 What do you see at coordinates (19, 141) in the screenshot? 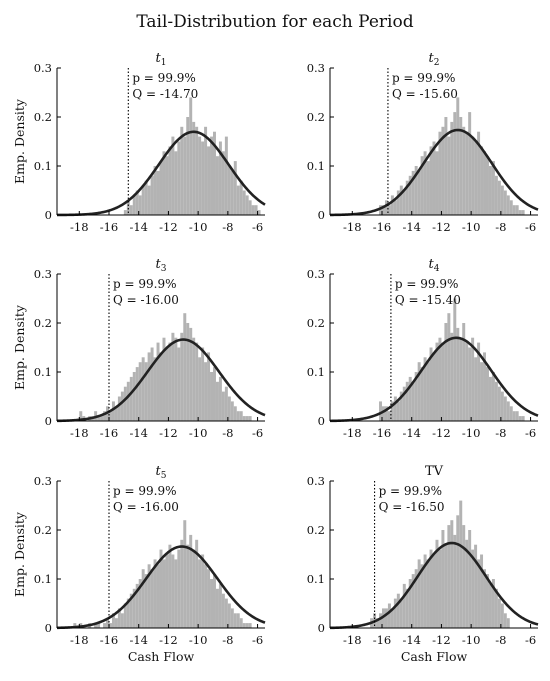
I see `y-axis-label: Emp. Density` at bounding box center [19, 141].